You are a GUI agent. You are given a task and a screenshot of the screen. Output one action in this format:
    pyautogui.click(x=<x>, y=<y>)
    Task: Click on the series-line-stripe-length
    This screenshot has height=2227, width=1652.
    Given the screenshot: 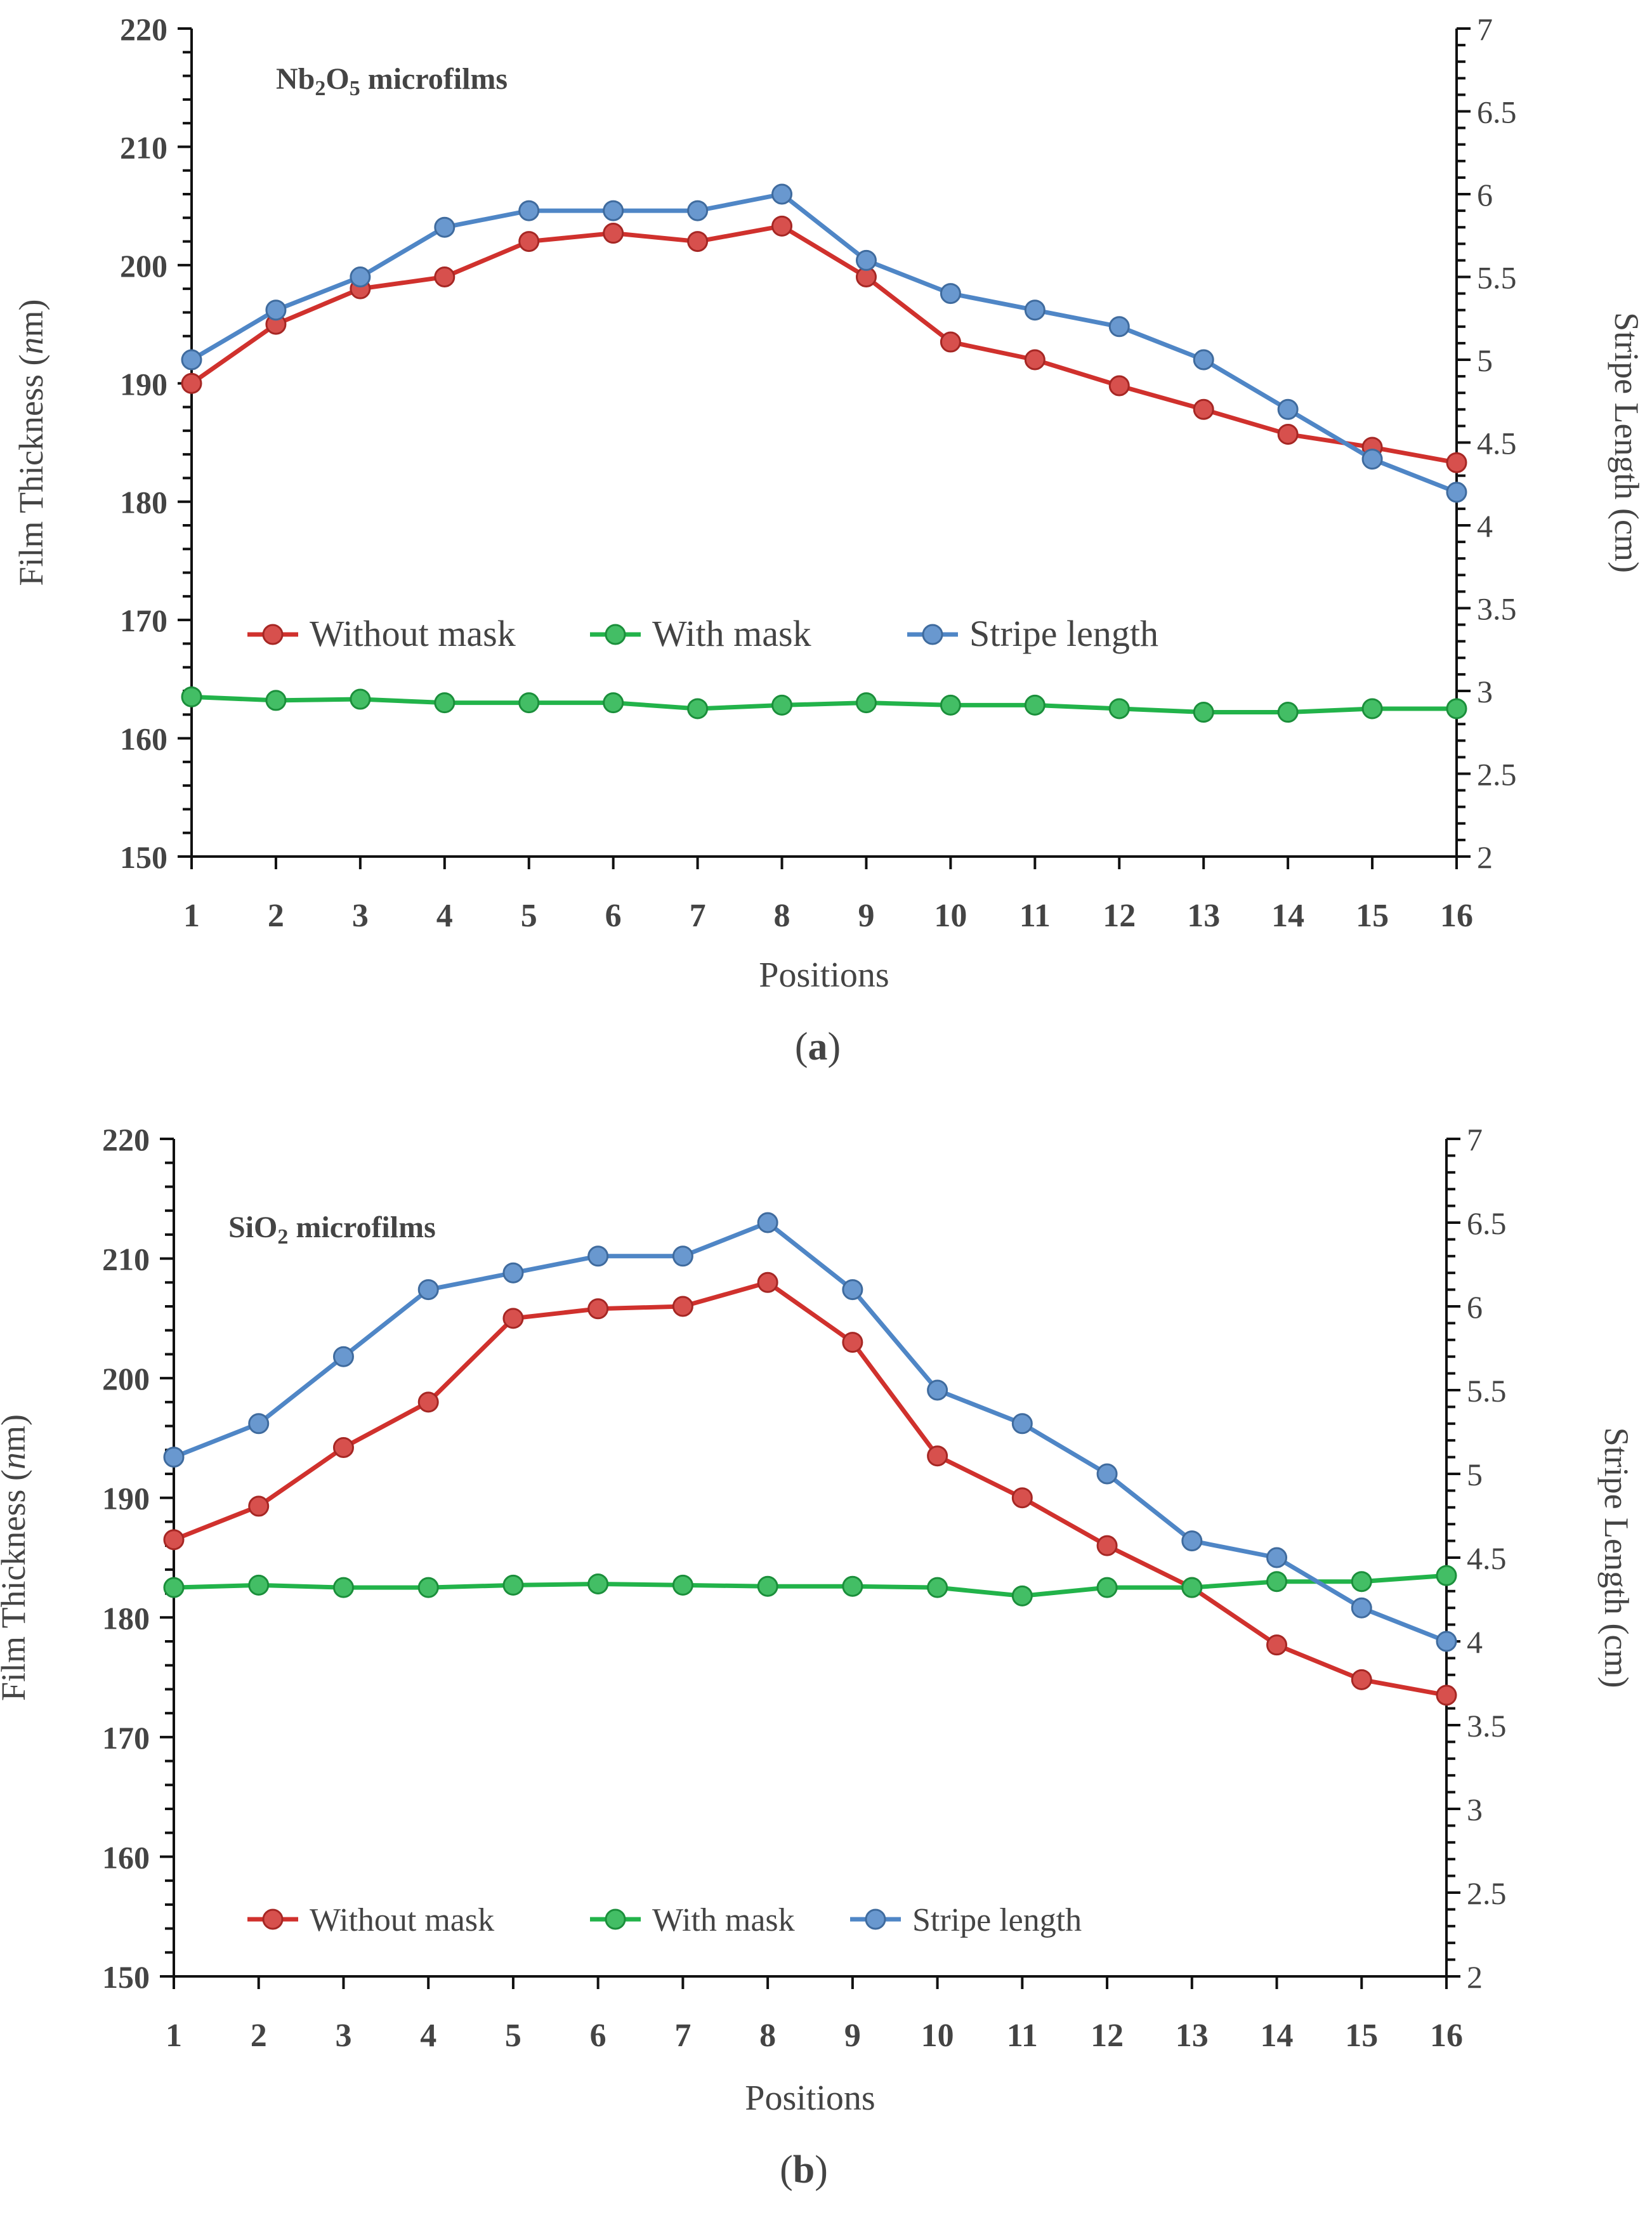 What is the action you would take?
    pyautogui.click(x=824, y=344)
    